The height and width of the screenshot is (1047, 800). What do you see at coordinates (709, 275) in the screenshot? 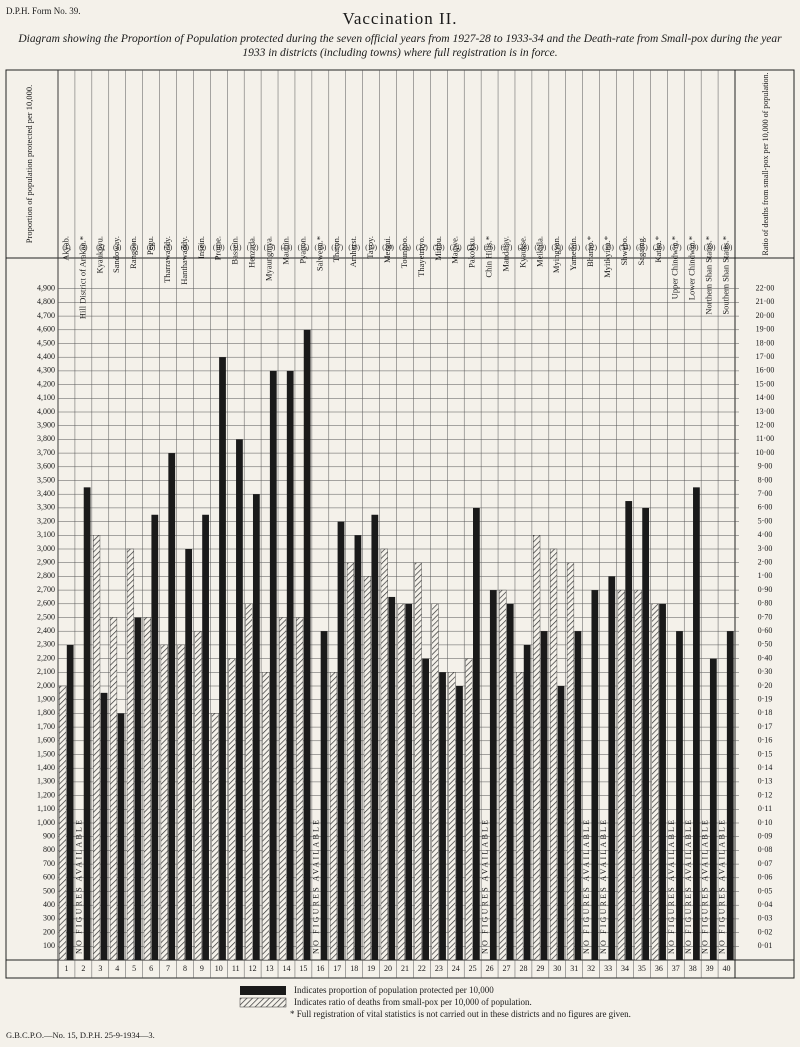
I see `district-name: Northern Shan States.*` at bounding box center [709, 275].